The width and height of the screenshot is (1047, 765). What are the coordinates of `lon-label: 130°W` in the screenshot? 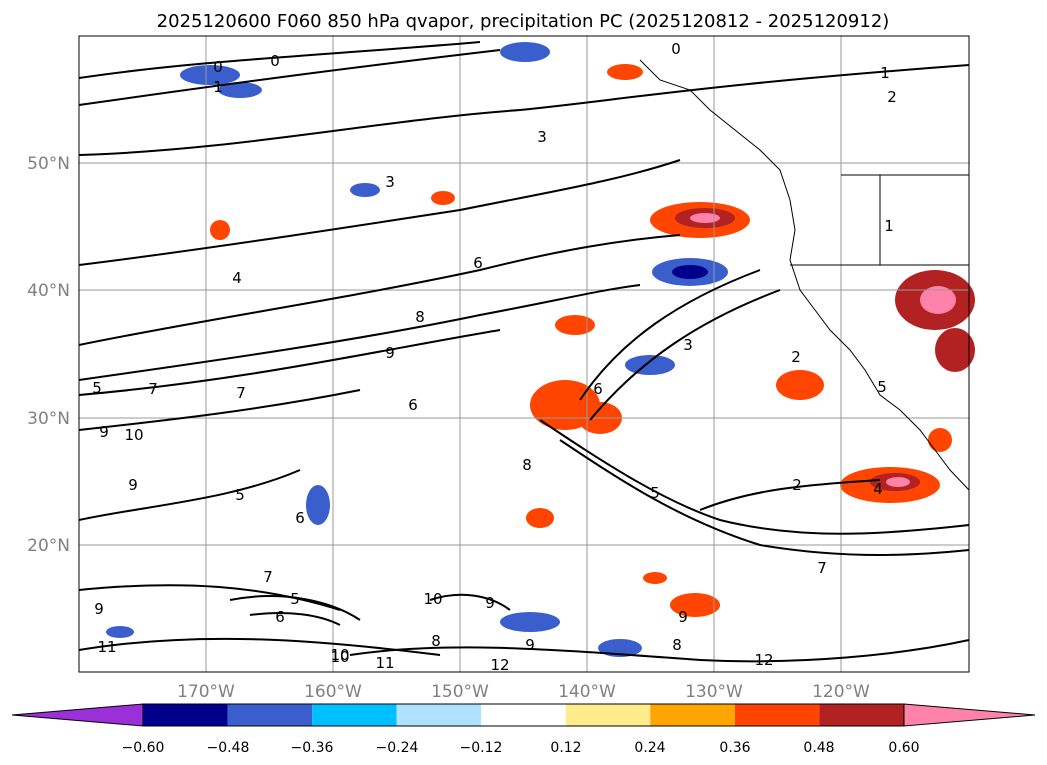 It's located at (714, 692).